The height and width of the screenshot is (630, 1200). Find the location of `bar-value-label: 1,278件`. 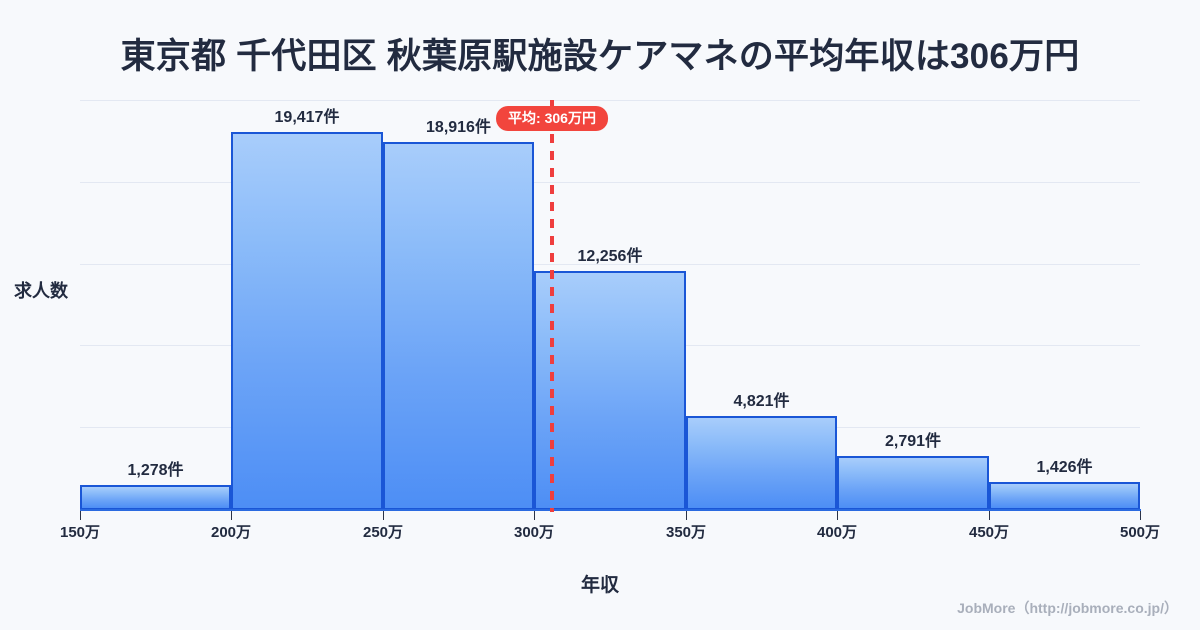

bar-value-label: 1,278件 is located at coordinates (155, 470).